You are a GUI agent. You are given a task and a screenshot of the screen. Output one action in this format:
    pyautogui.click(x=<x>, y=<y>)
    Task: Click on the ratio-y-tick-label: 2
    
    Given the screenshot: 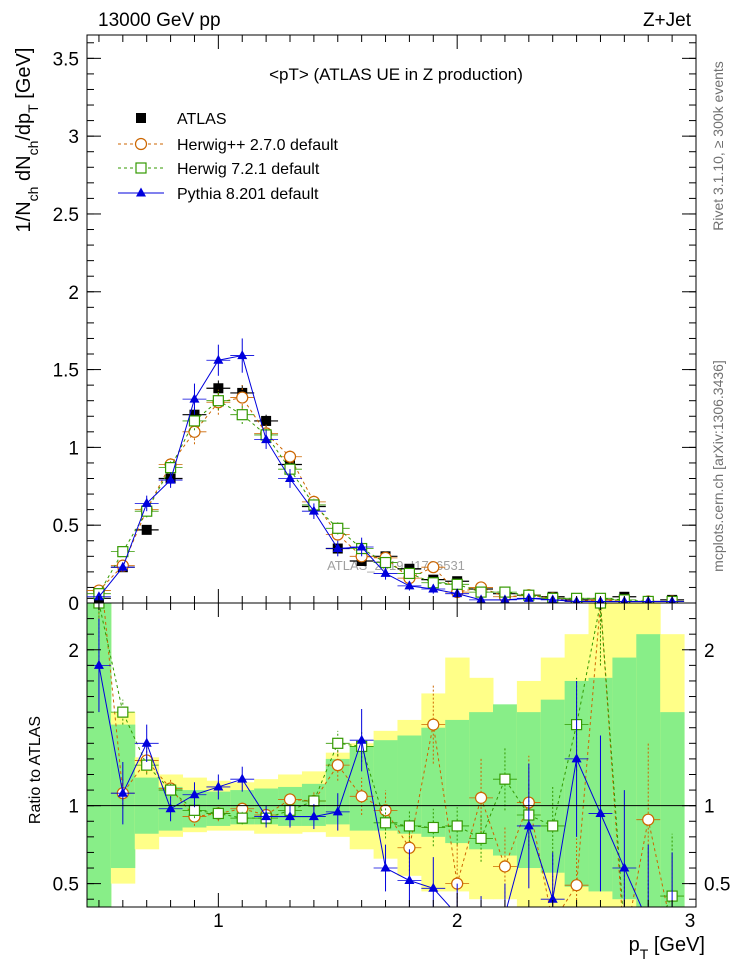 What is the action you would take?
    pyautogui.click(x=73, y=651)
    